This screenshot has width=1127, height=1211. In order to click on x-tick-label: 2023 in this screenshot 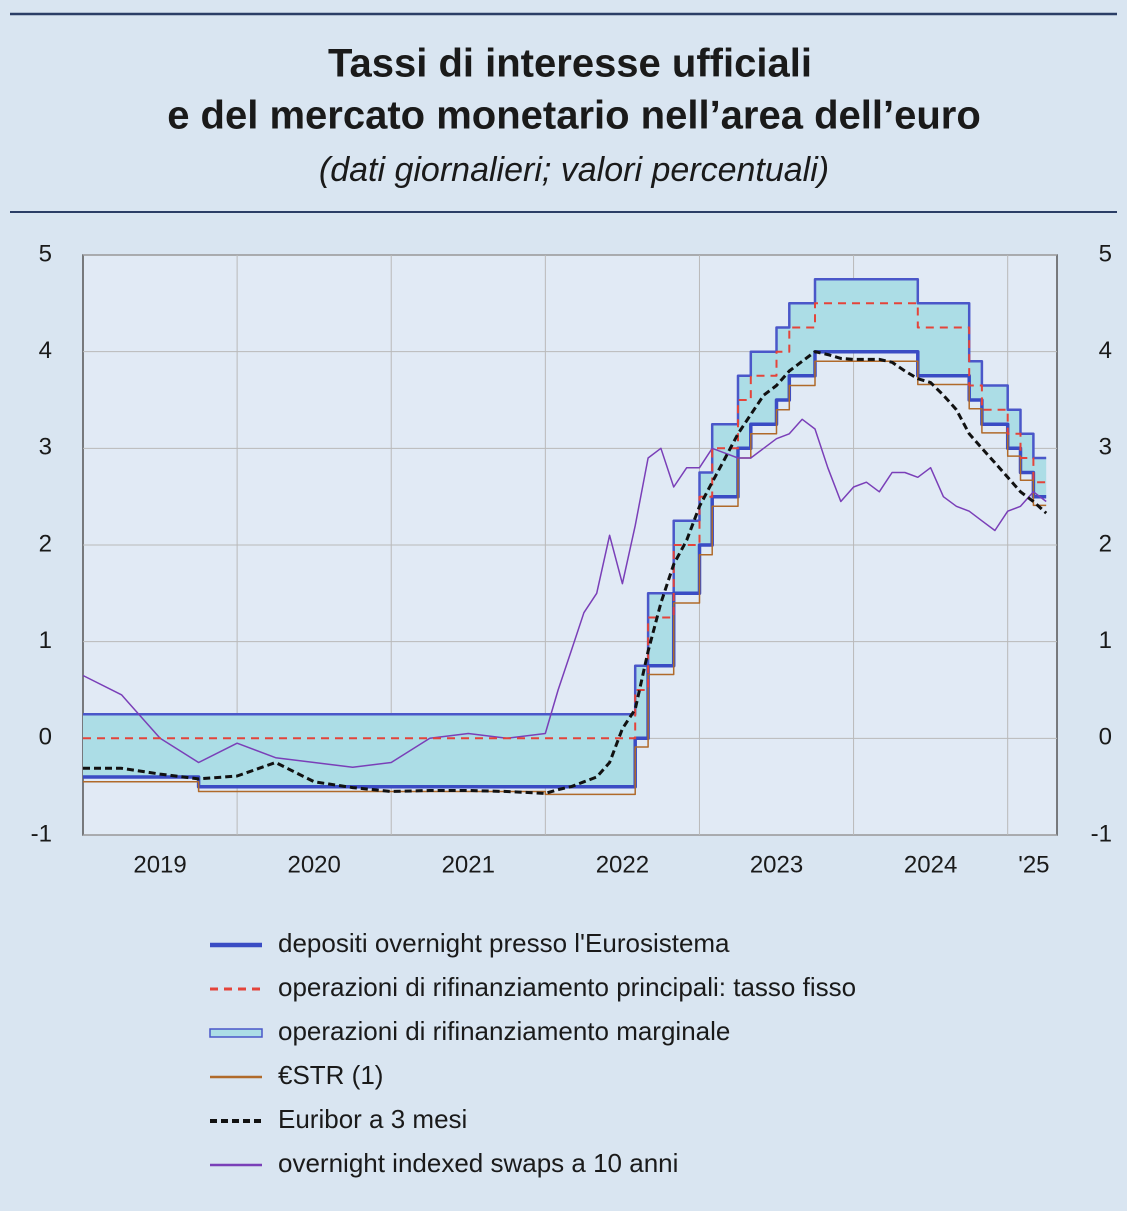, I will do `click(776, 864)`.